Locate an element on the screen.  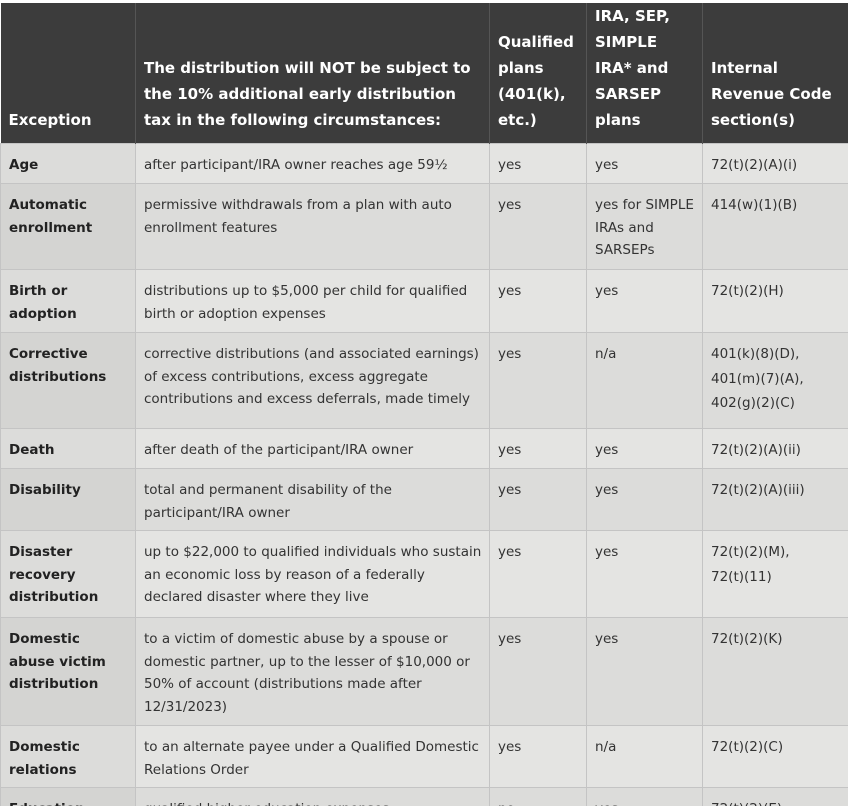
cell-line: 72(t)(11) is located at coordinates (741, 576).